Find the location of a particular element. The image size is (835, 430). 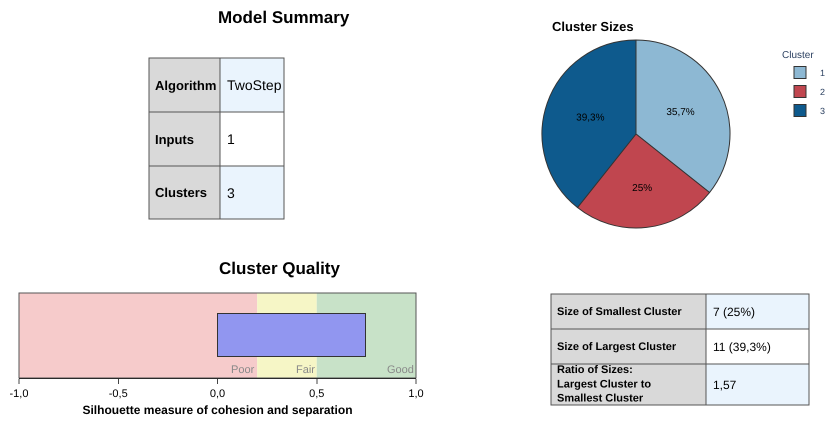

text: 7 (25%) is located at coordinates (734, 312).